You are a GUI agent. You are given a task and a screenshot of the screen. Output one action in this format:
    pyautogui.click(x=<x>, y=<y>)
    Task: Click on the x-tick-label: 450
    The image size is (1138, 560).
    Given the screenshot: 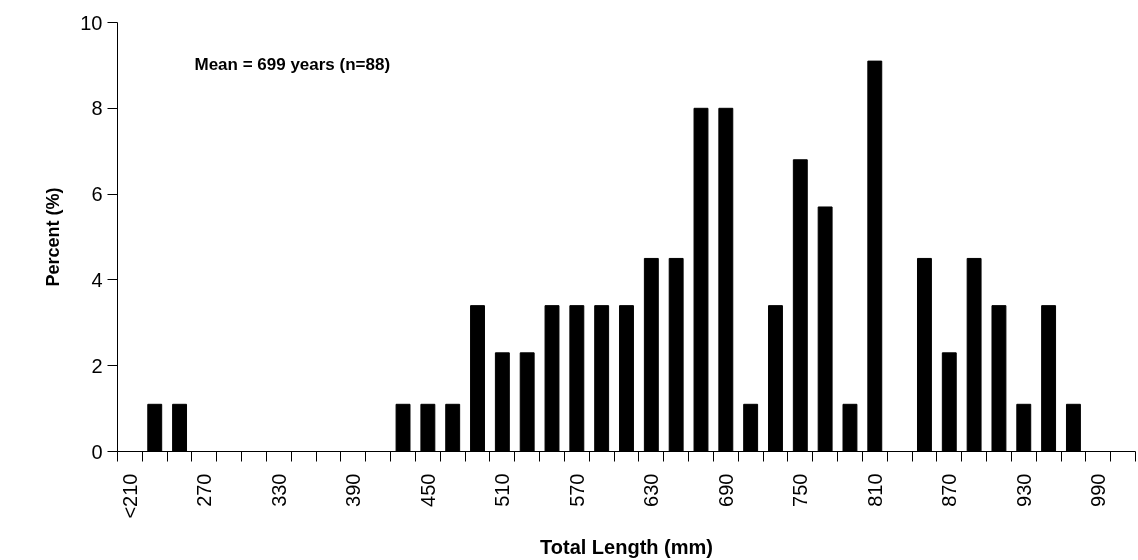 What is the action you would take?
    pyautogui.click(x=427, y=490)
    